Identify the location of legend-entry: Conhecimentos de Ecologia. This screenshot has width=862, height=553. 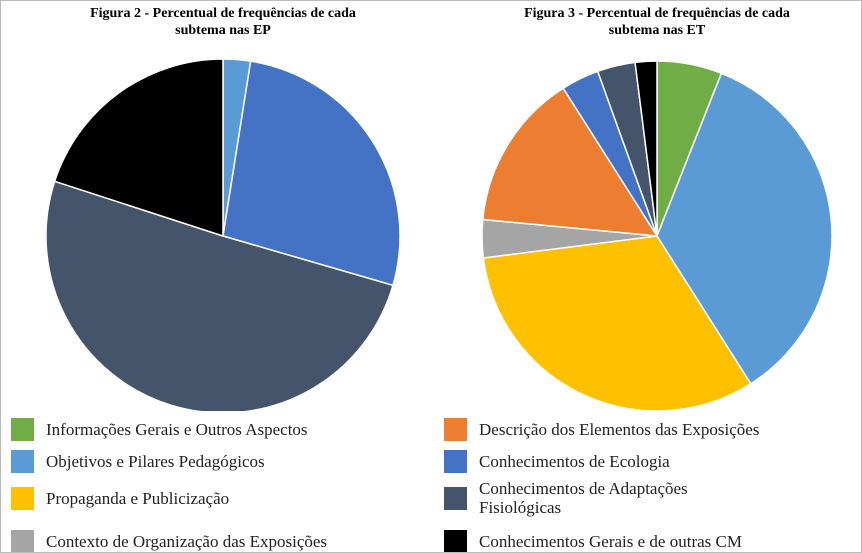
(557, 461).